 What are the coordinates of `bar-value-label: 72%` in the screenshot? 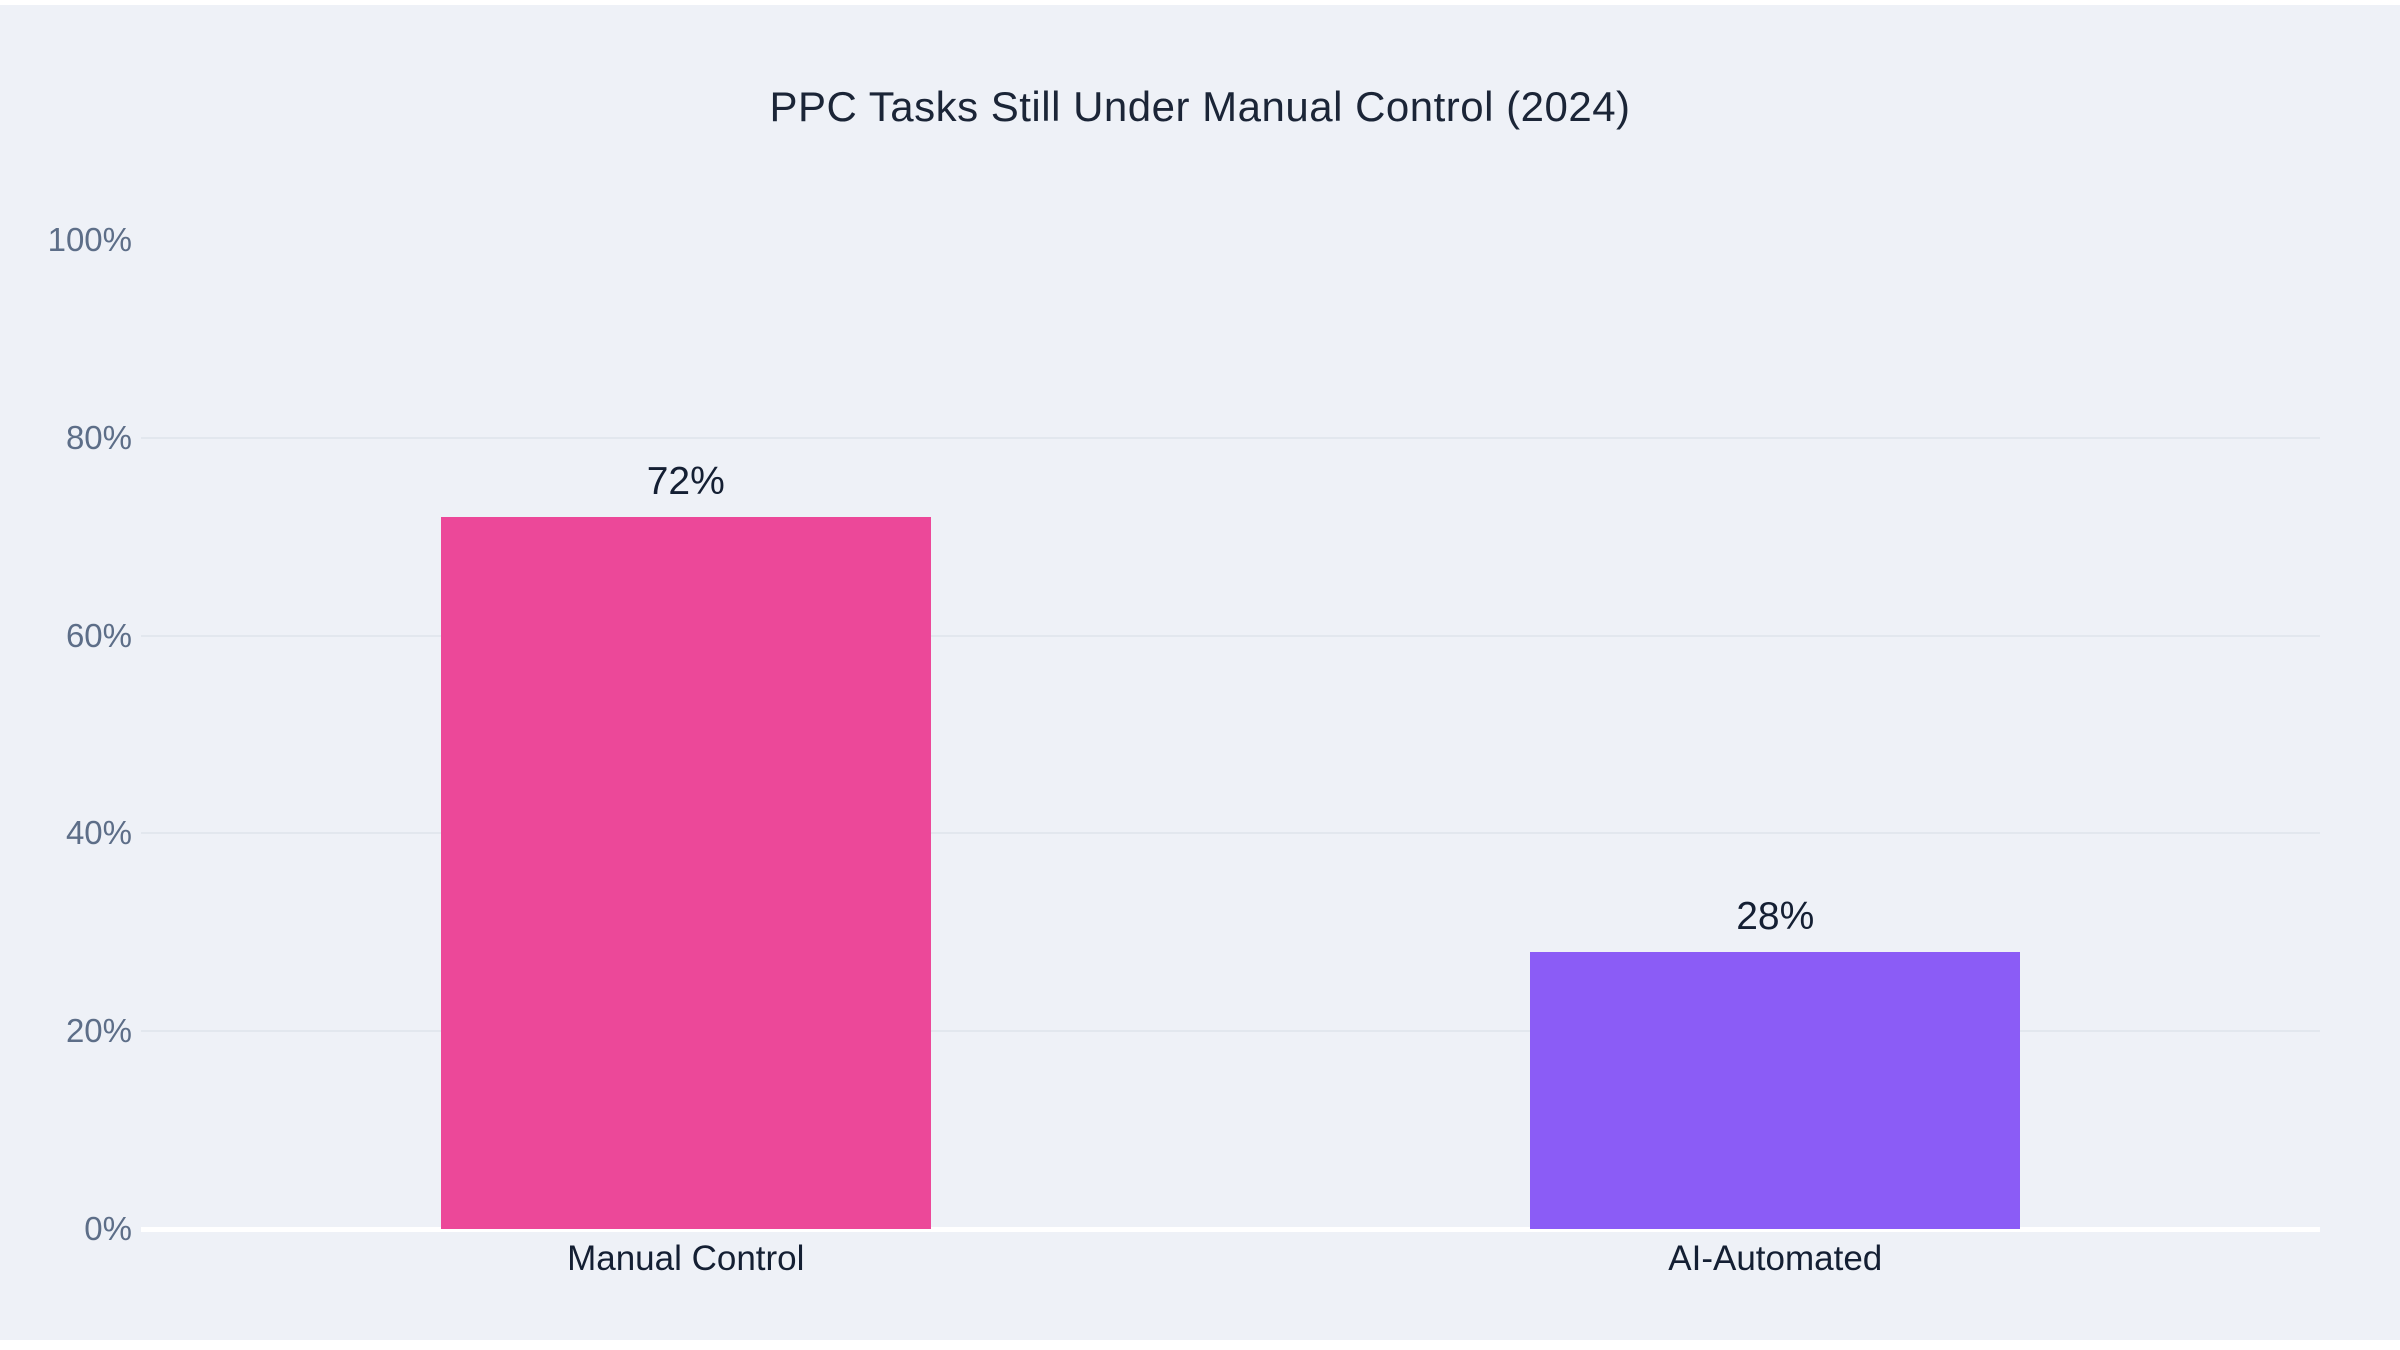 It's located at (685, 481).